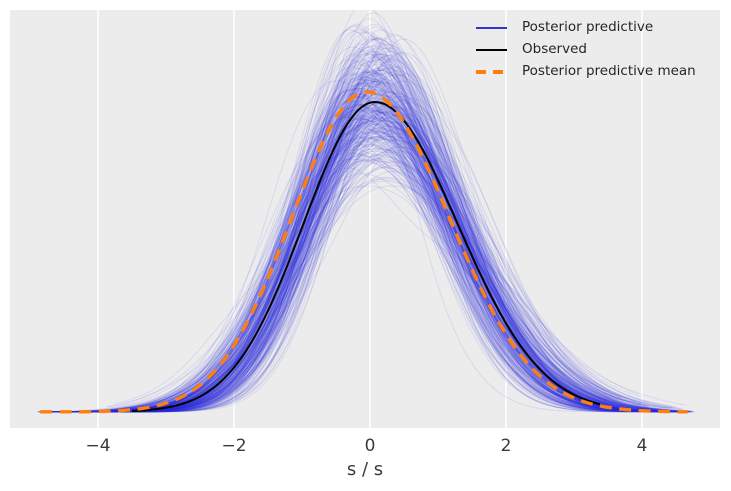 This screenshot has width=731, height=491. Describe the element at coordinates (506, 446) in the screenshot. I see `x-tick-label: 2` at that location.